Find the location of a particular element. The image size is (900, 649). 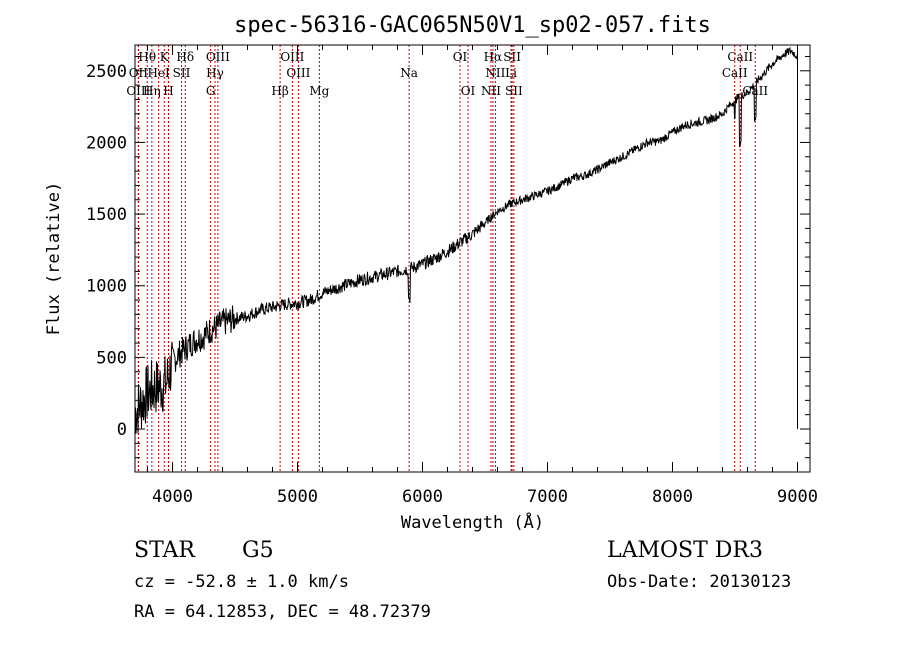

spectral-line-label-11: SII is located at coordinates (182, 73).